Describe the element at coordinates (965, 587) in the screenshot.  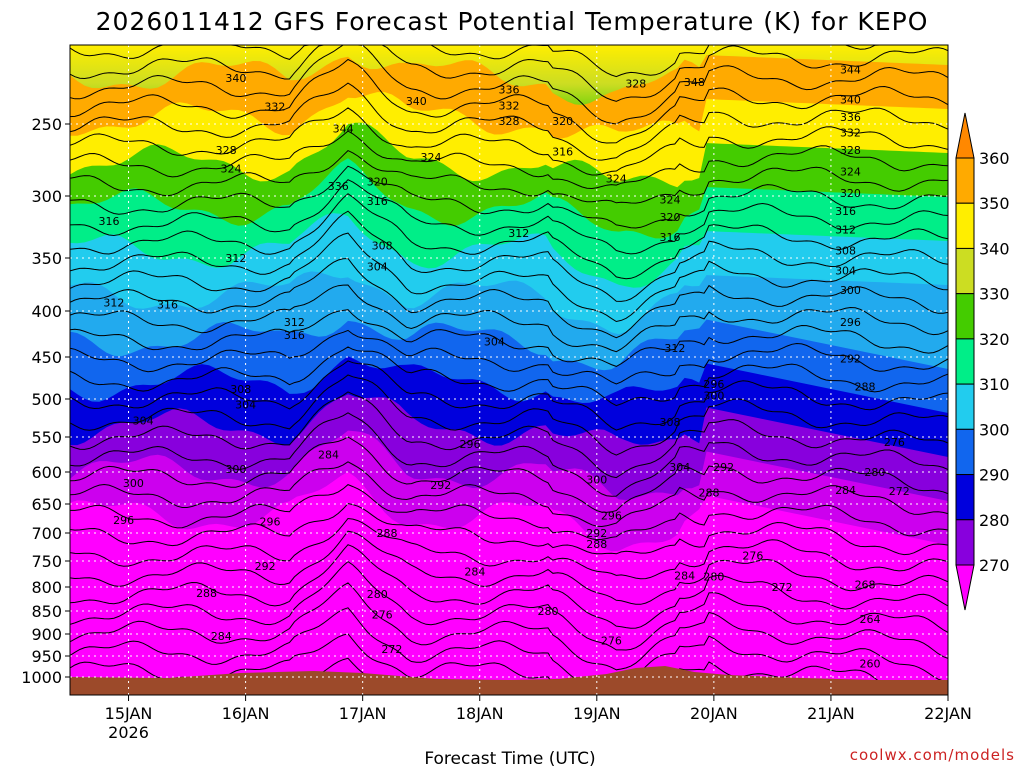
I see `colorbar-cap-bottom` at that location.